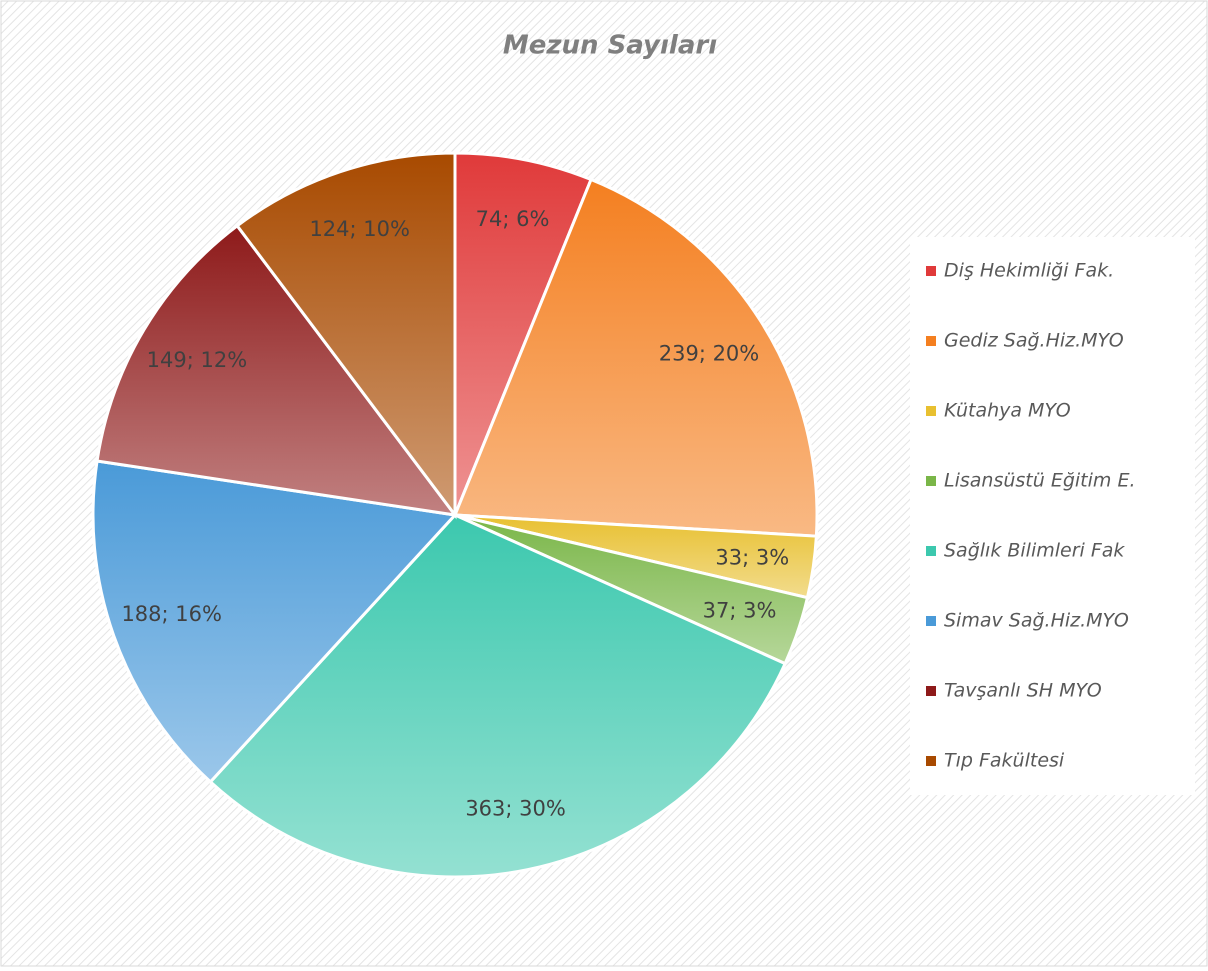 The image size is (1208, 971). Describe the element at coordinates (740, 610) in the screenshot. I see `data-label: 37; 3%` at that location.